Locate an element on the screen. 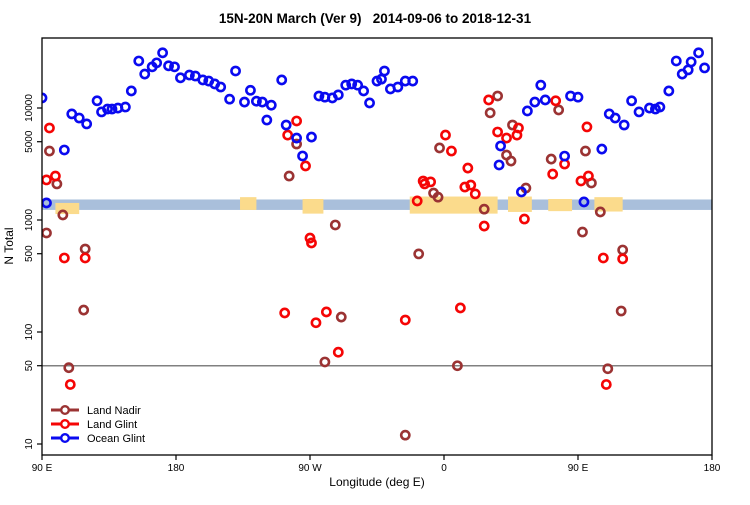  legend-item-land-nadir: Land Nadir is located at coordinates (96, 411).